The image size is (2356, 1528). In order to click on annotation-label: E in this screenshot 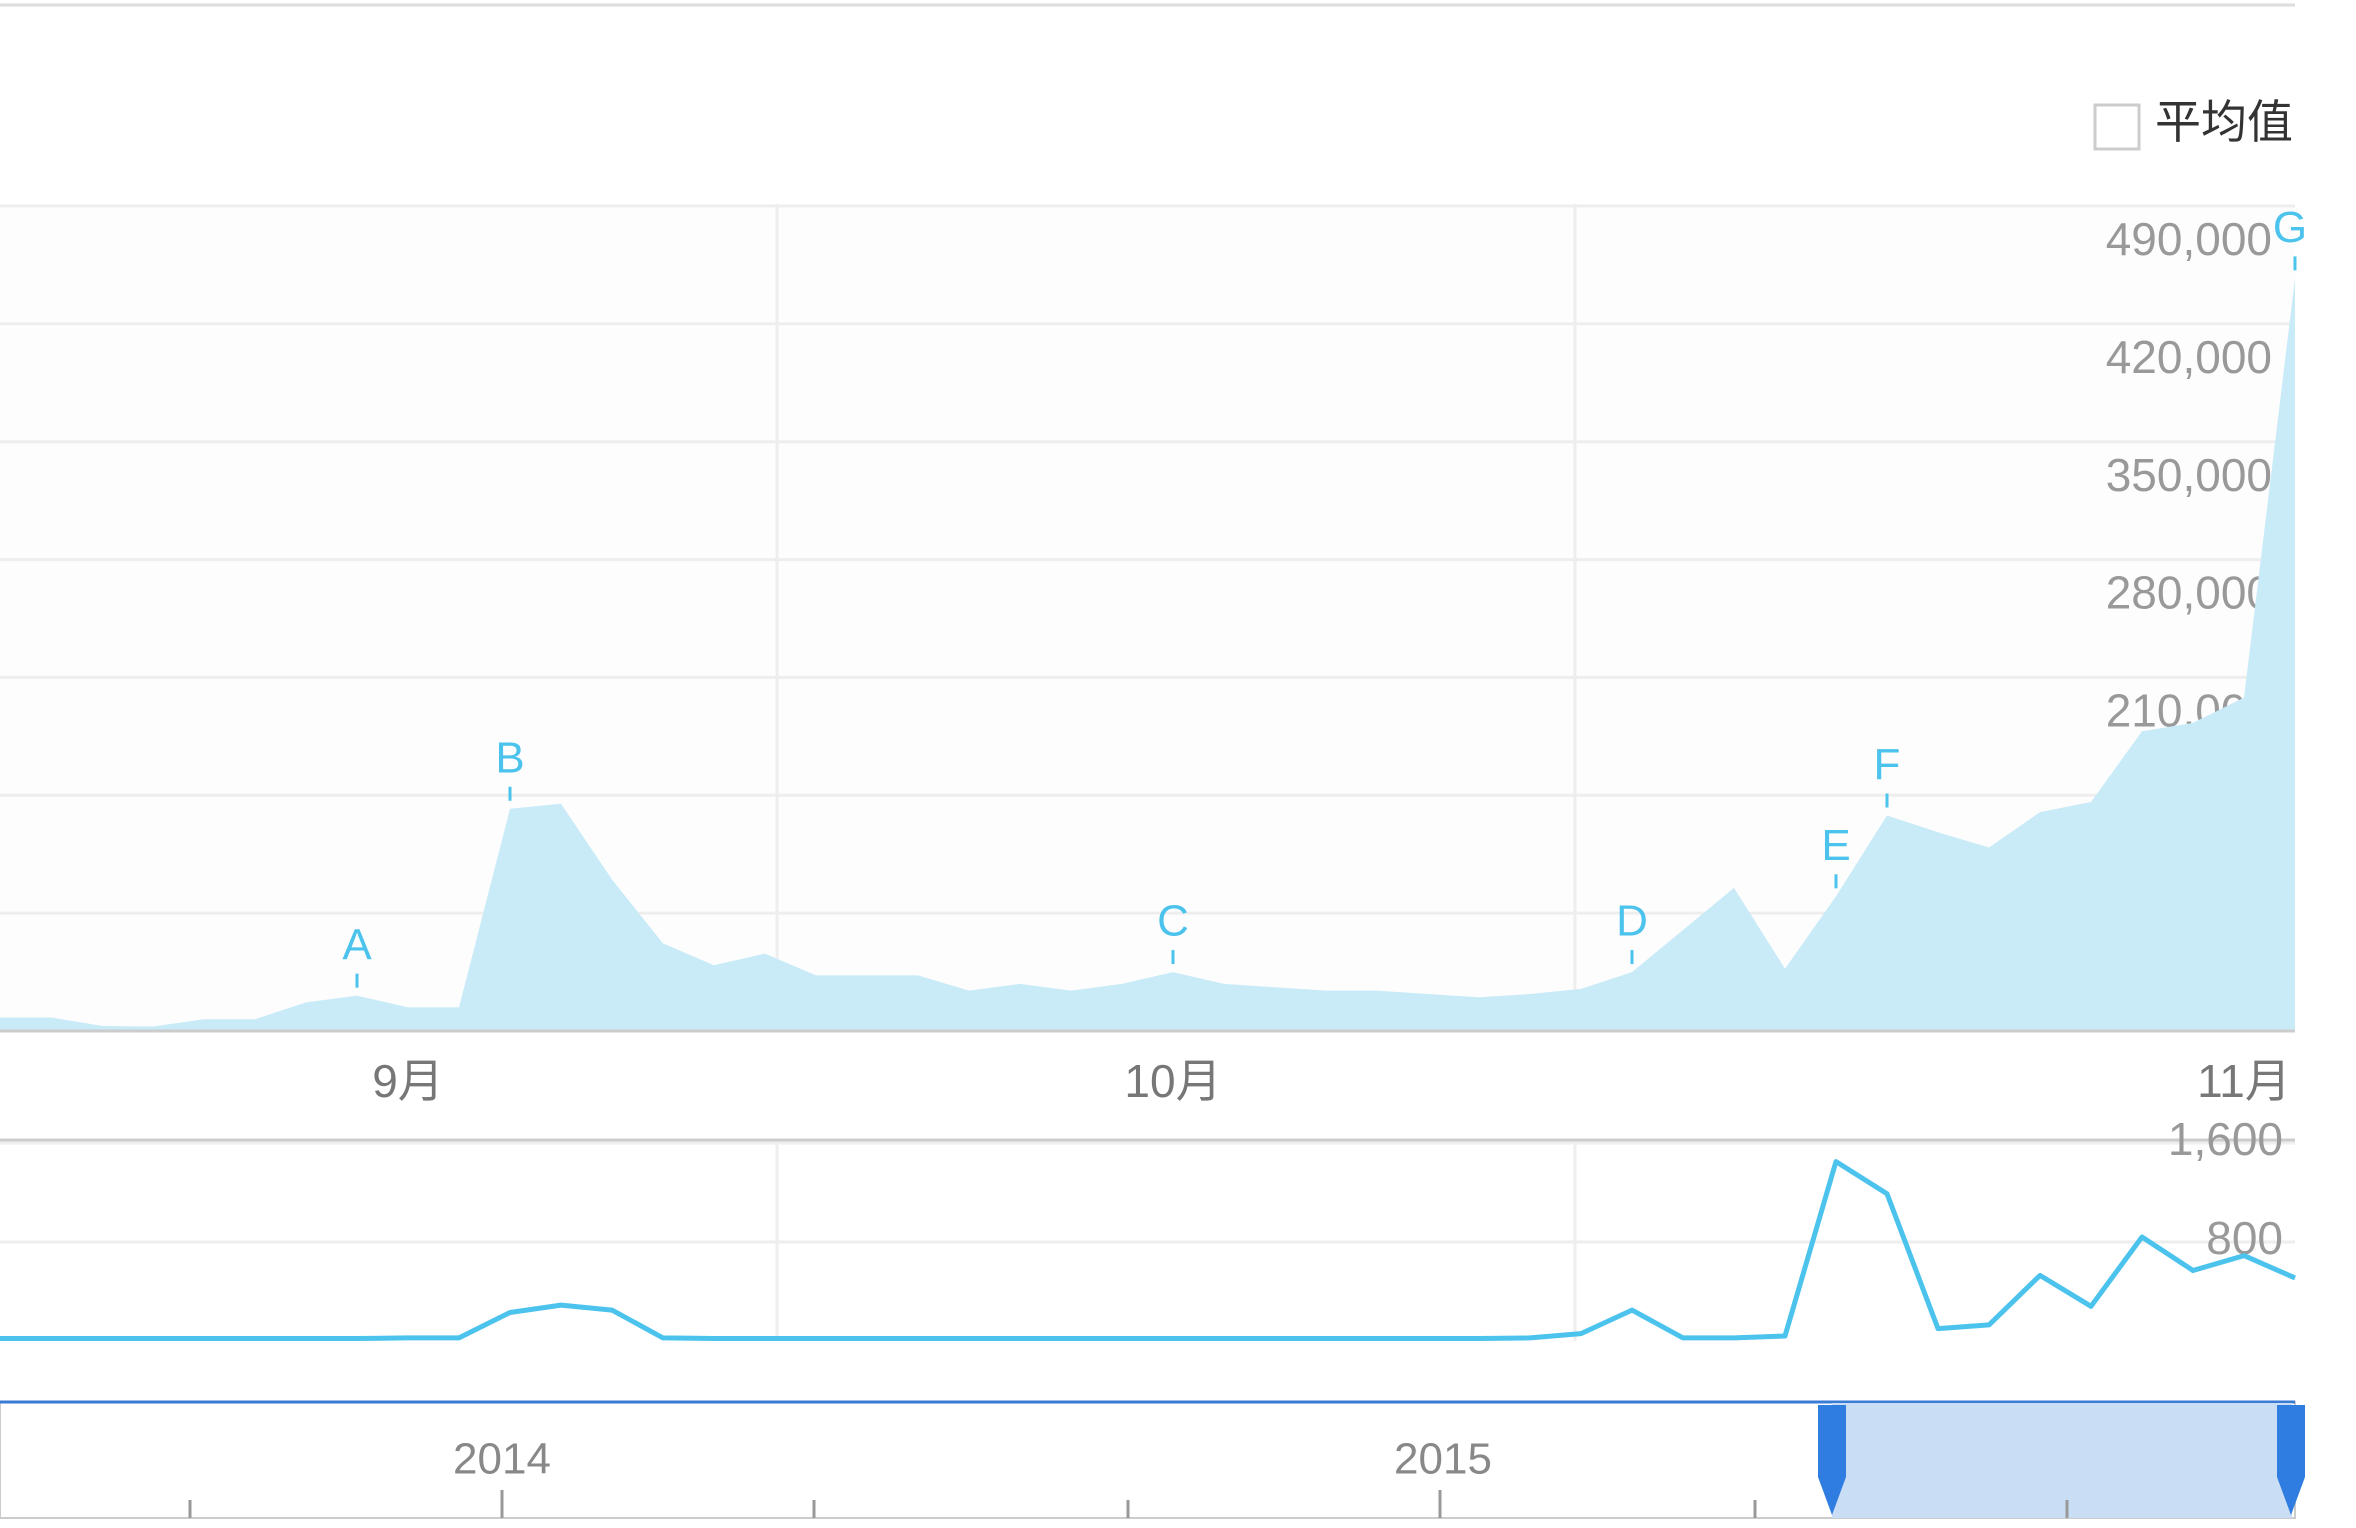, I will do `click(1835, 845)`.